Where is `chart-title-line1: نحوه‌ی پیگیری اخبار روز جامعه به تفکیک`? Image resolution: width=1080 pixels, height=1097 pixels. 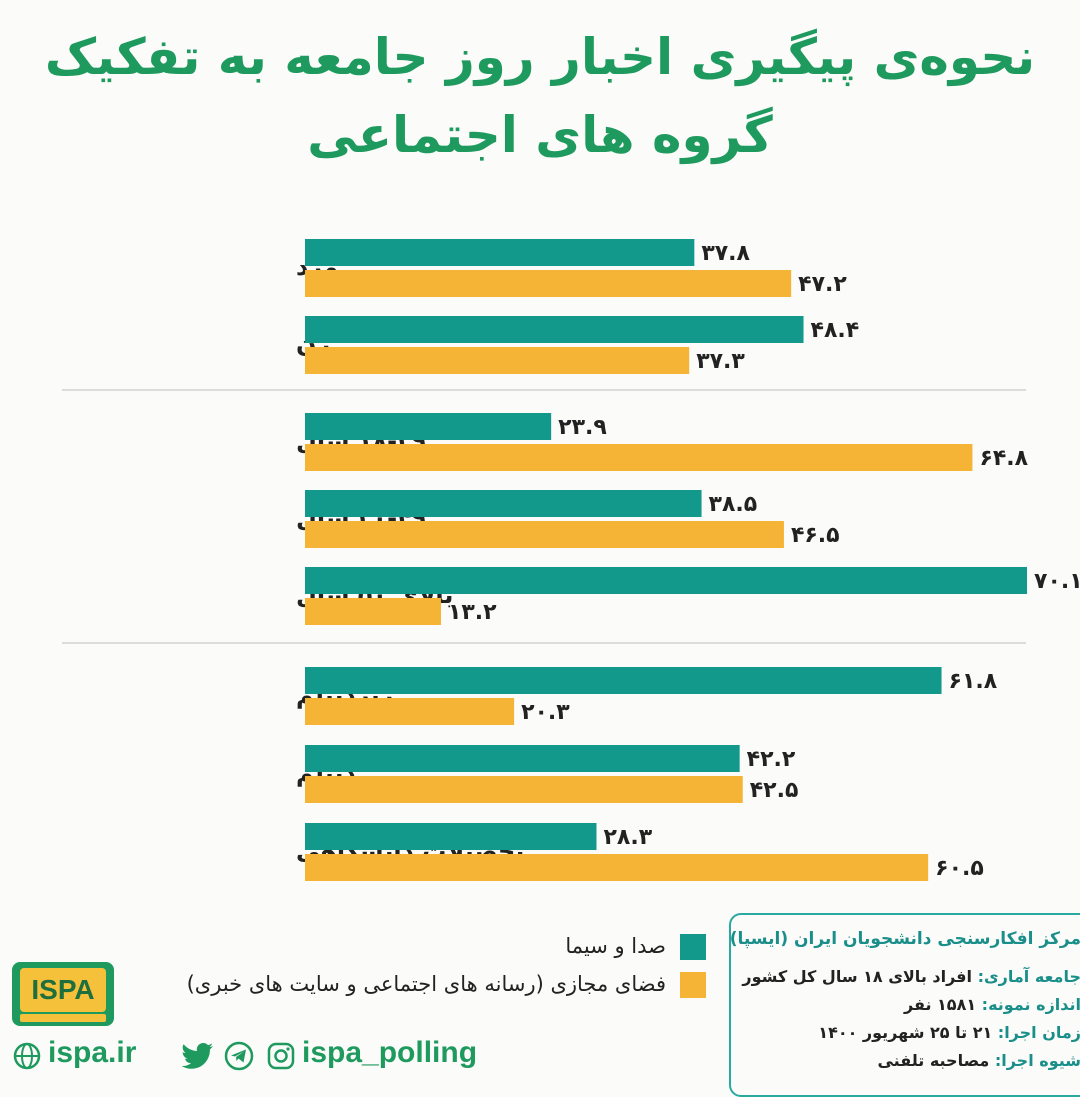
chart-title-line1: نحوه‌ی پیگیری اخبار روز جامعه به تفکیک is located at coordinates (540, 57).